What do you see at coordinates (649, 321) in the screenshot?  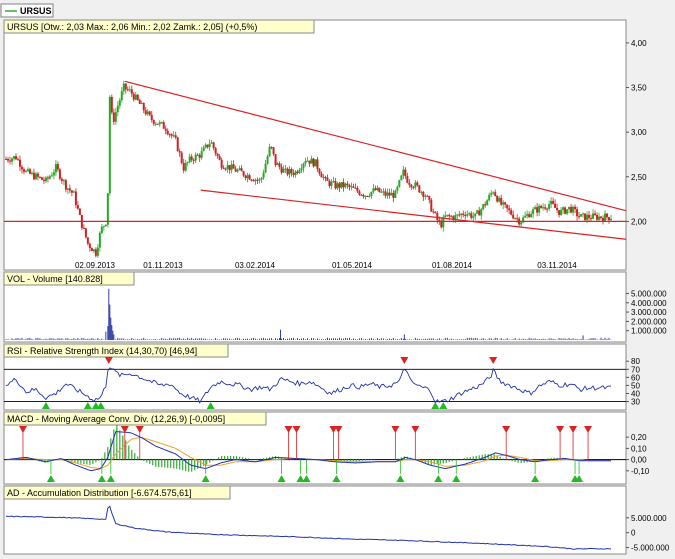 I see `volume-y-tick-label: 2.000.000` at bounding box center [649, 321].